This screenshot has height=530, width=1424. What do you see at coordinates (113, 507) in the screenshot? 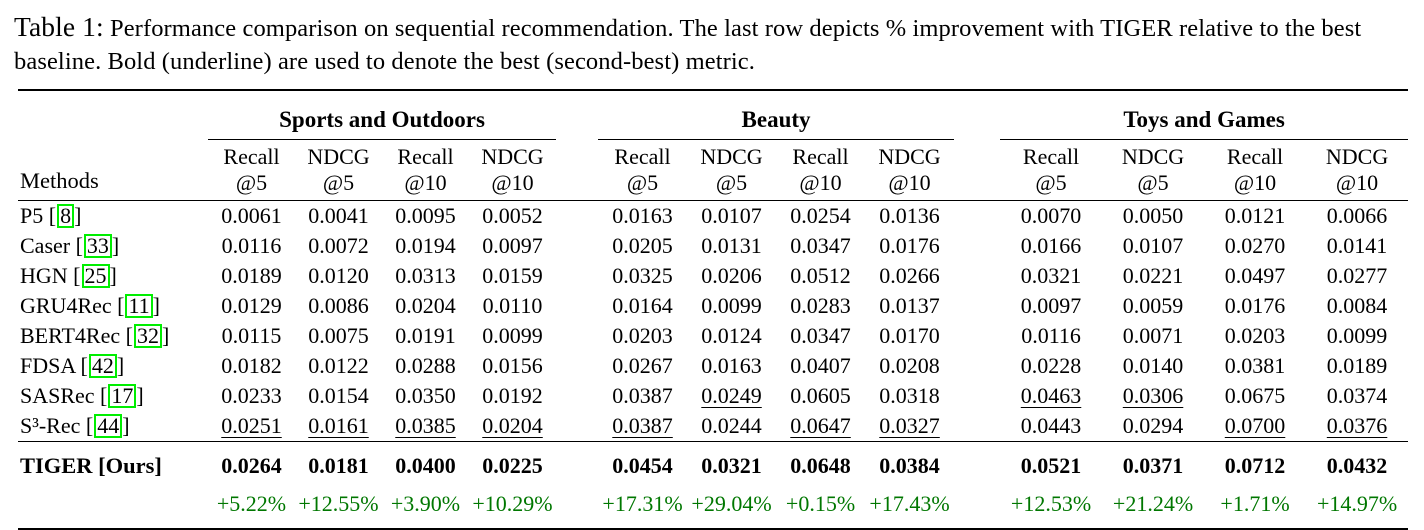
I see `method-cell-empty` at bounding box center [113, 507].